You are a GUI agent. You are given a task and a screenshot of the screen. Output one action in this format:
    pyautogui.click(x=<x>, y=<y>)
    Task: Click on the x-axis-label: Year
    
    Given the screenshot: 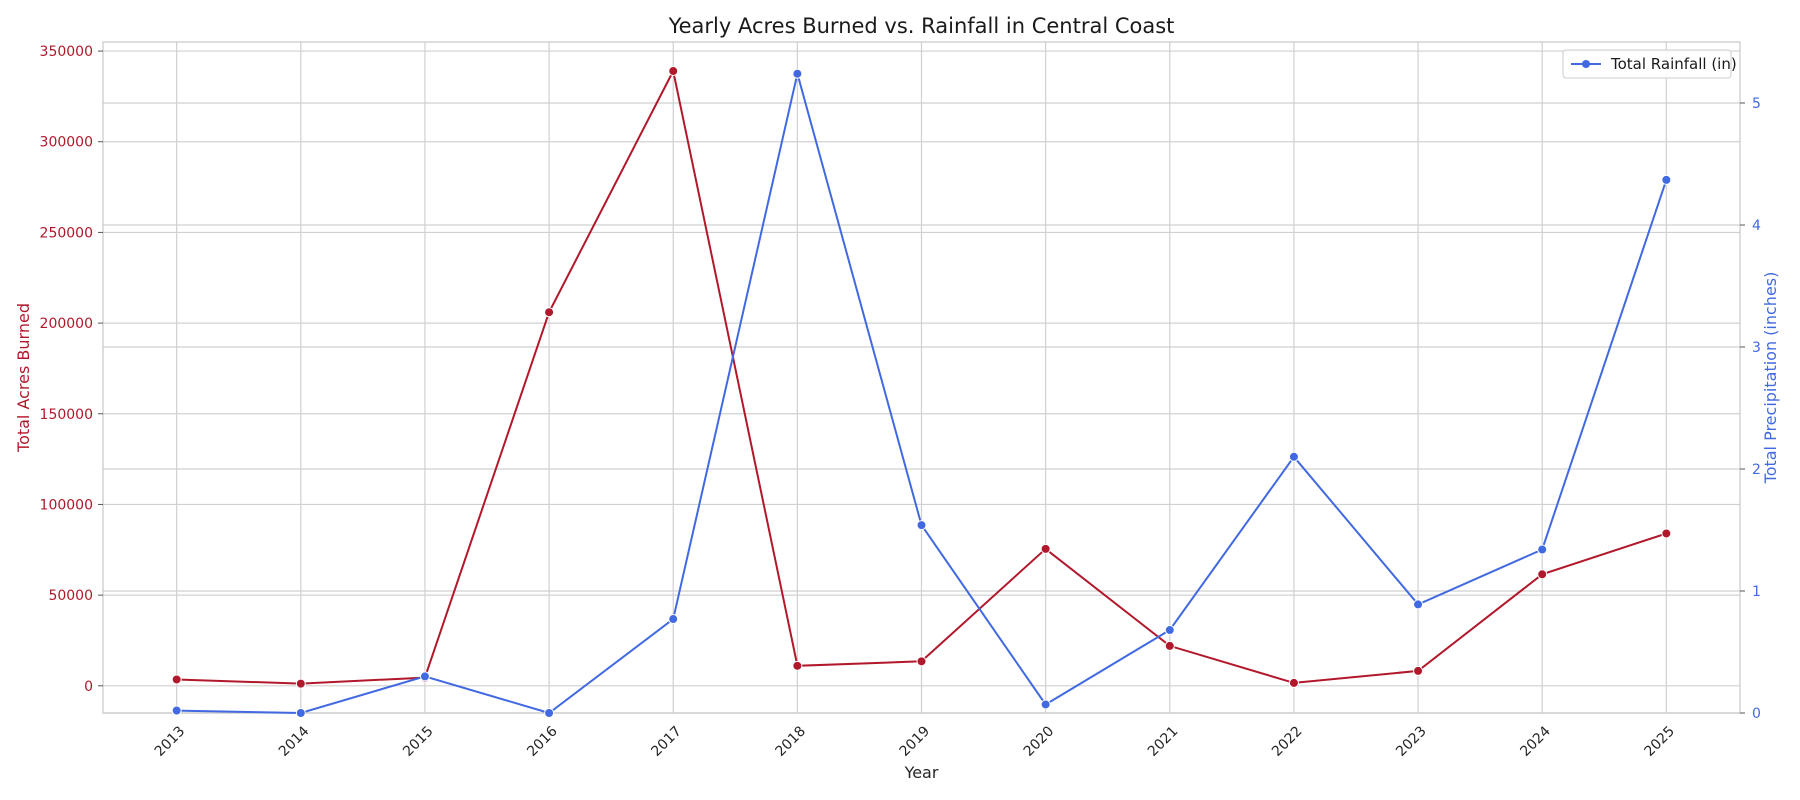 What is the action you would take?
    pyautogui.click(x=921, y=772)
    